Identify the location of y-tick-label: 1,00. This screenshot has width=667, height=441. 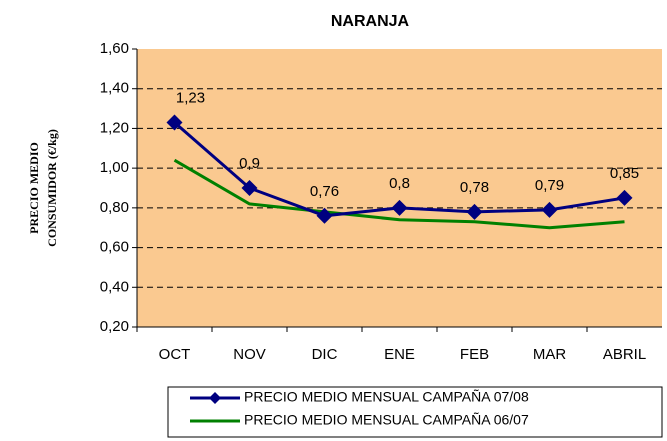
(114, 167).